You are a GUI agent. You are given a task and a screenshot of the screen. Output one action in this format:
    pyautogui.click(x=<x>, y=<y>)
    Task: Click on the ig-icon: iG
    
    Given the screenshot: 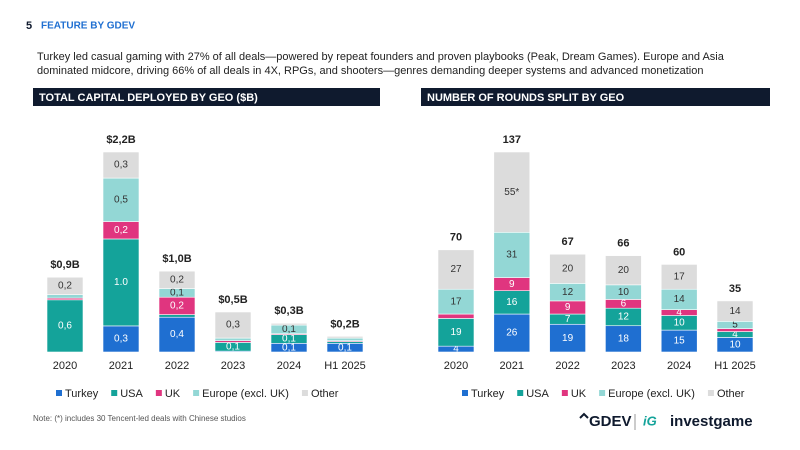 What is the action you would take?
    pyautogui.click(x=650, y=420)
    